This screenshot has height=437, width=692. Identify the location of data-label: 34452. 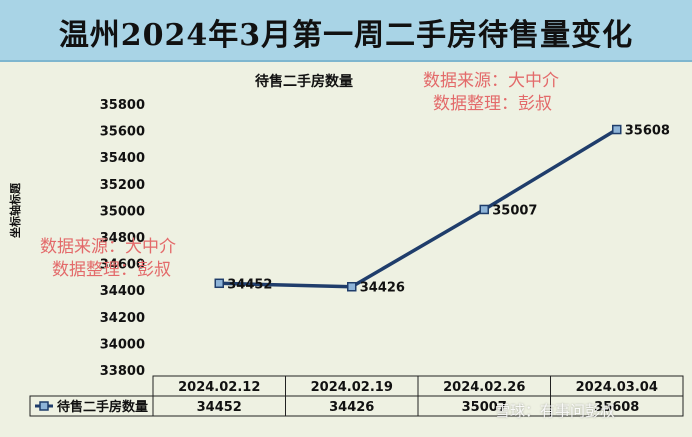
(249, 284).